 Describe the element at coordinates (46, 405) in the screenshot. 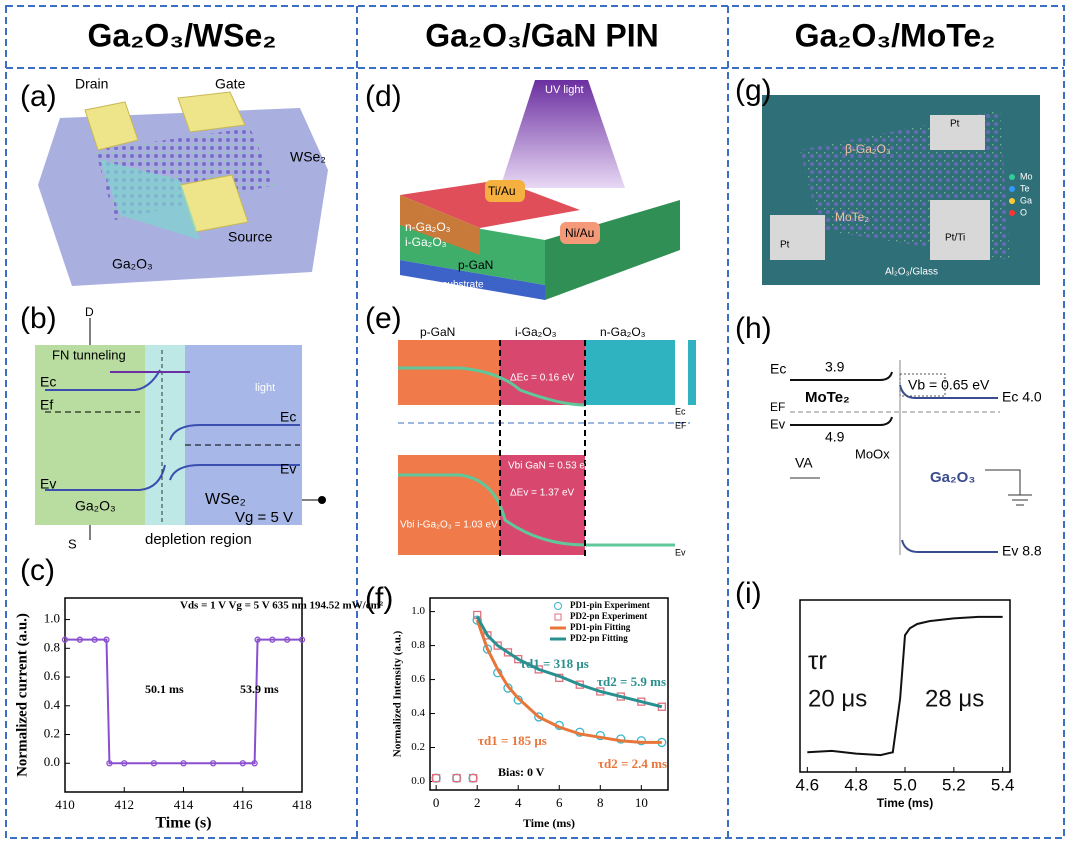

I see `diagram-text: Ef` at that location.